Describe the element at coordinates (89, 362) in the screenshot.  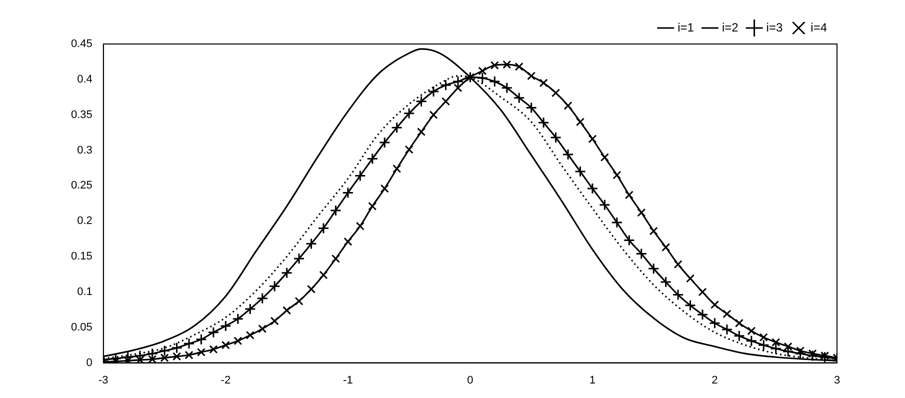
I see `y-tick-label: 0` at that location.